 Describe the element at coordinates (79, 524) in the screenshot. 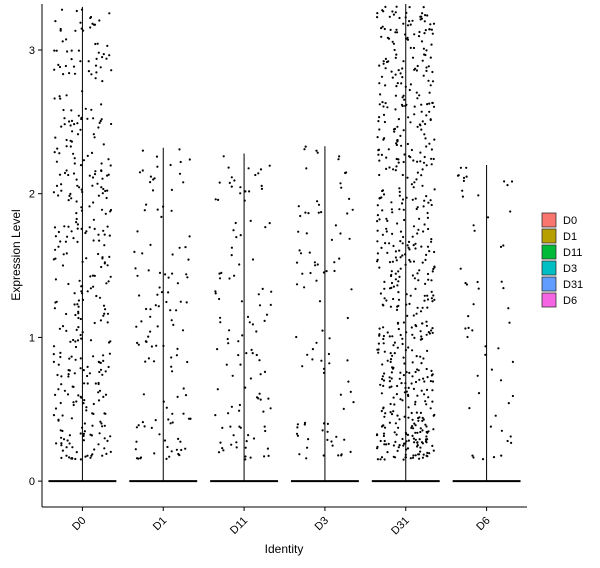

I see `x-tick-label: D0` at that location.